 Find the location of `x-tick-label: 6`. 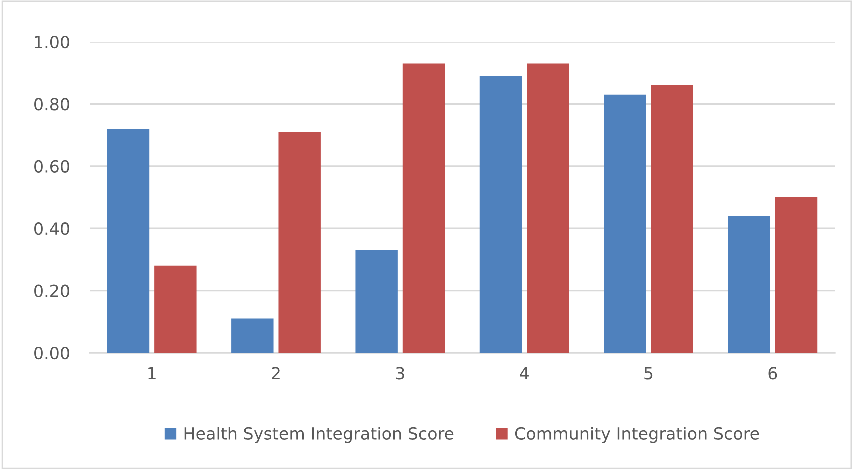

x-tick-label: 6 is located at coordinates (773, 373).